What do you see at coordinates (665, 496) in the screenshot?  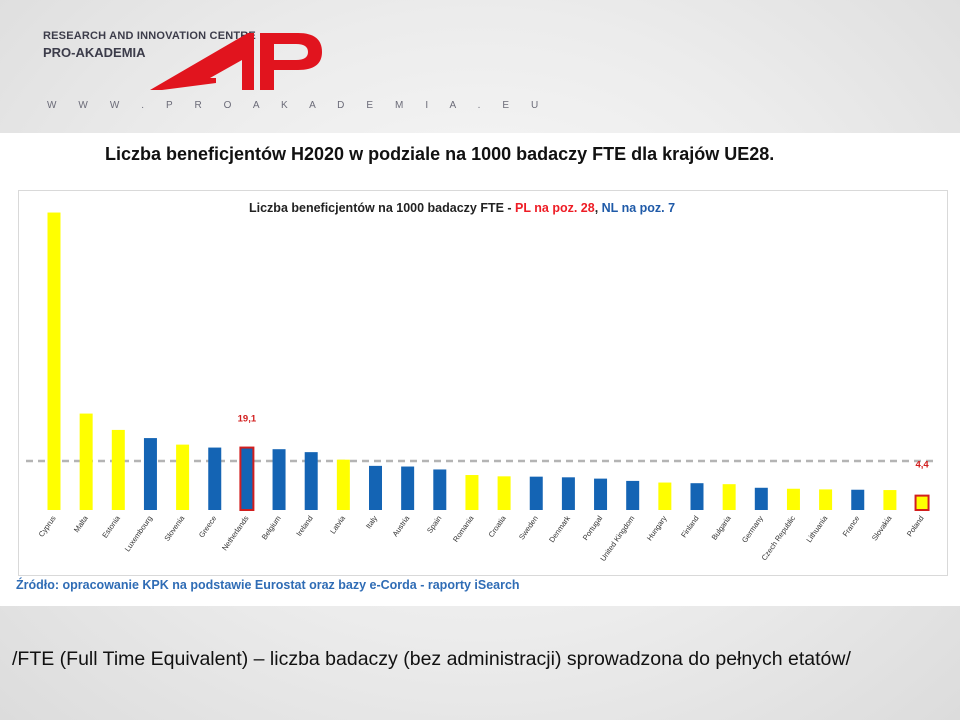 I see `bar-hungary` at bounding box center [665, 496].